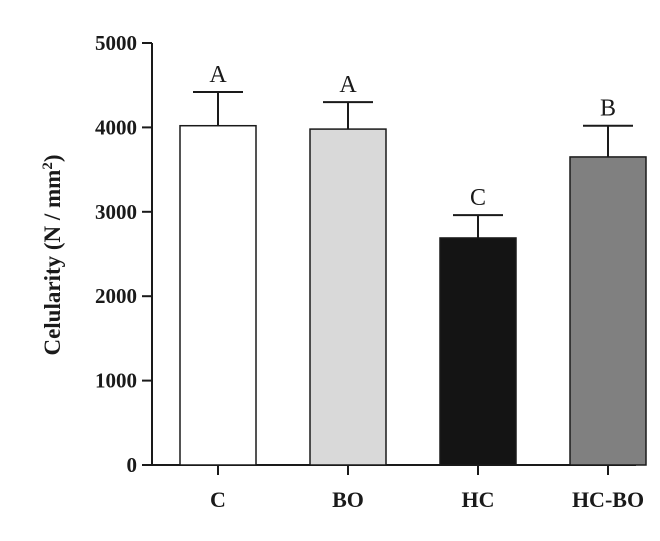 Image resolution: width=660 pixels, height=541 pixels. I want to click on y-tick-label: 2000, so click(116, 296).